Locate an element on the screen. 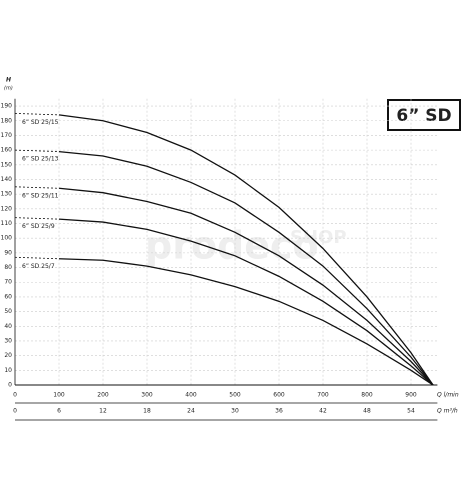 Image resolution: width=475 pixels, height=479 pixels. y-tick-label: 170 is located at coordinates (7, 135).